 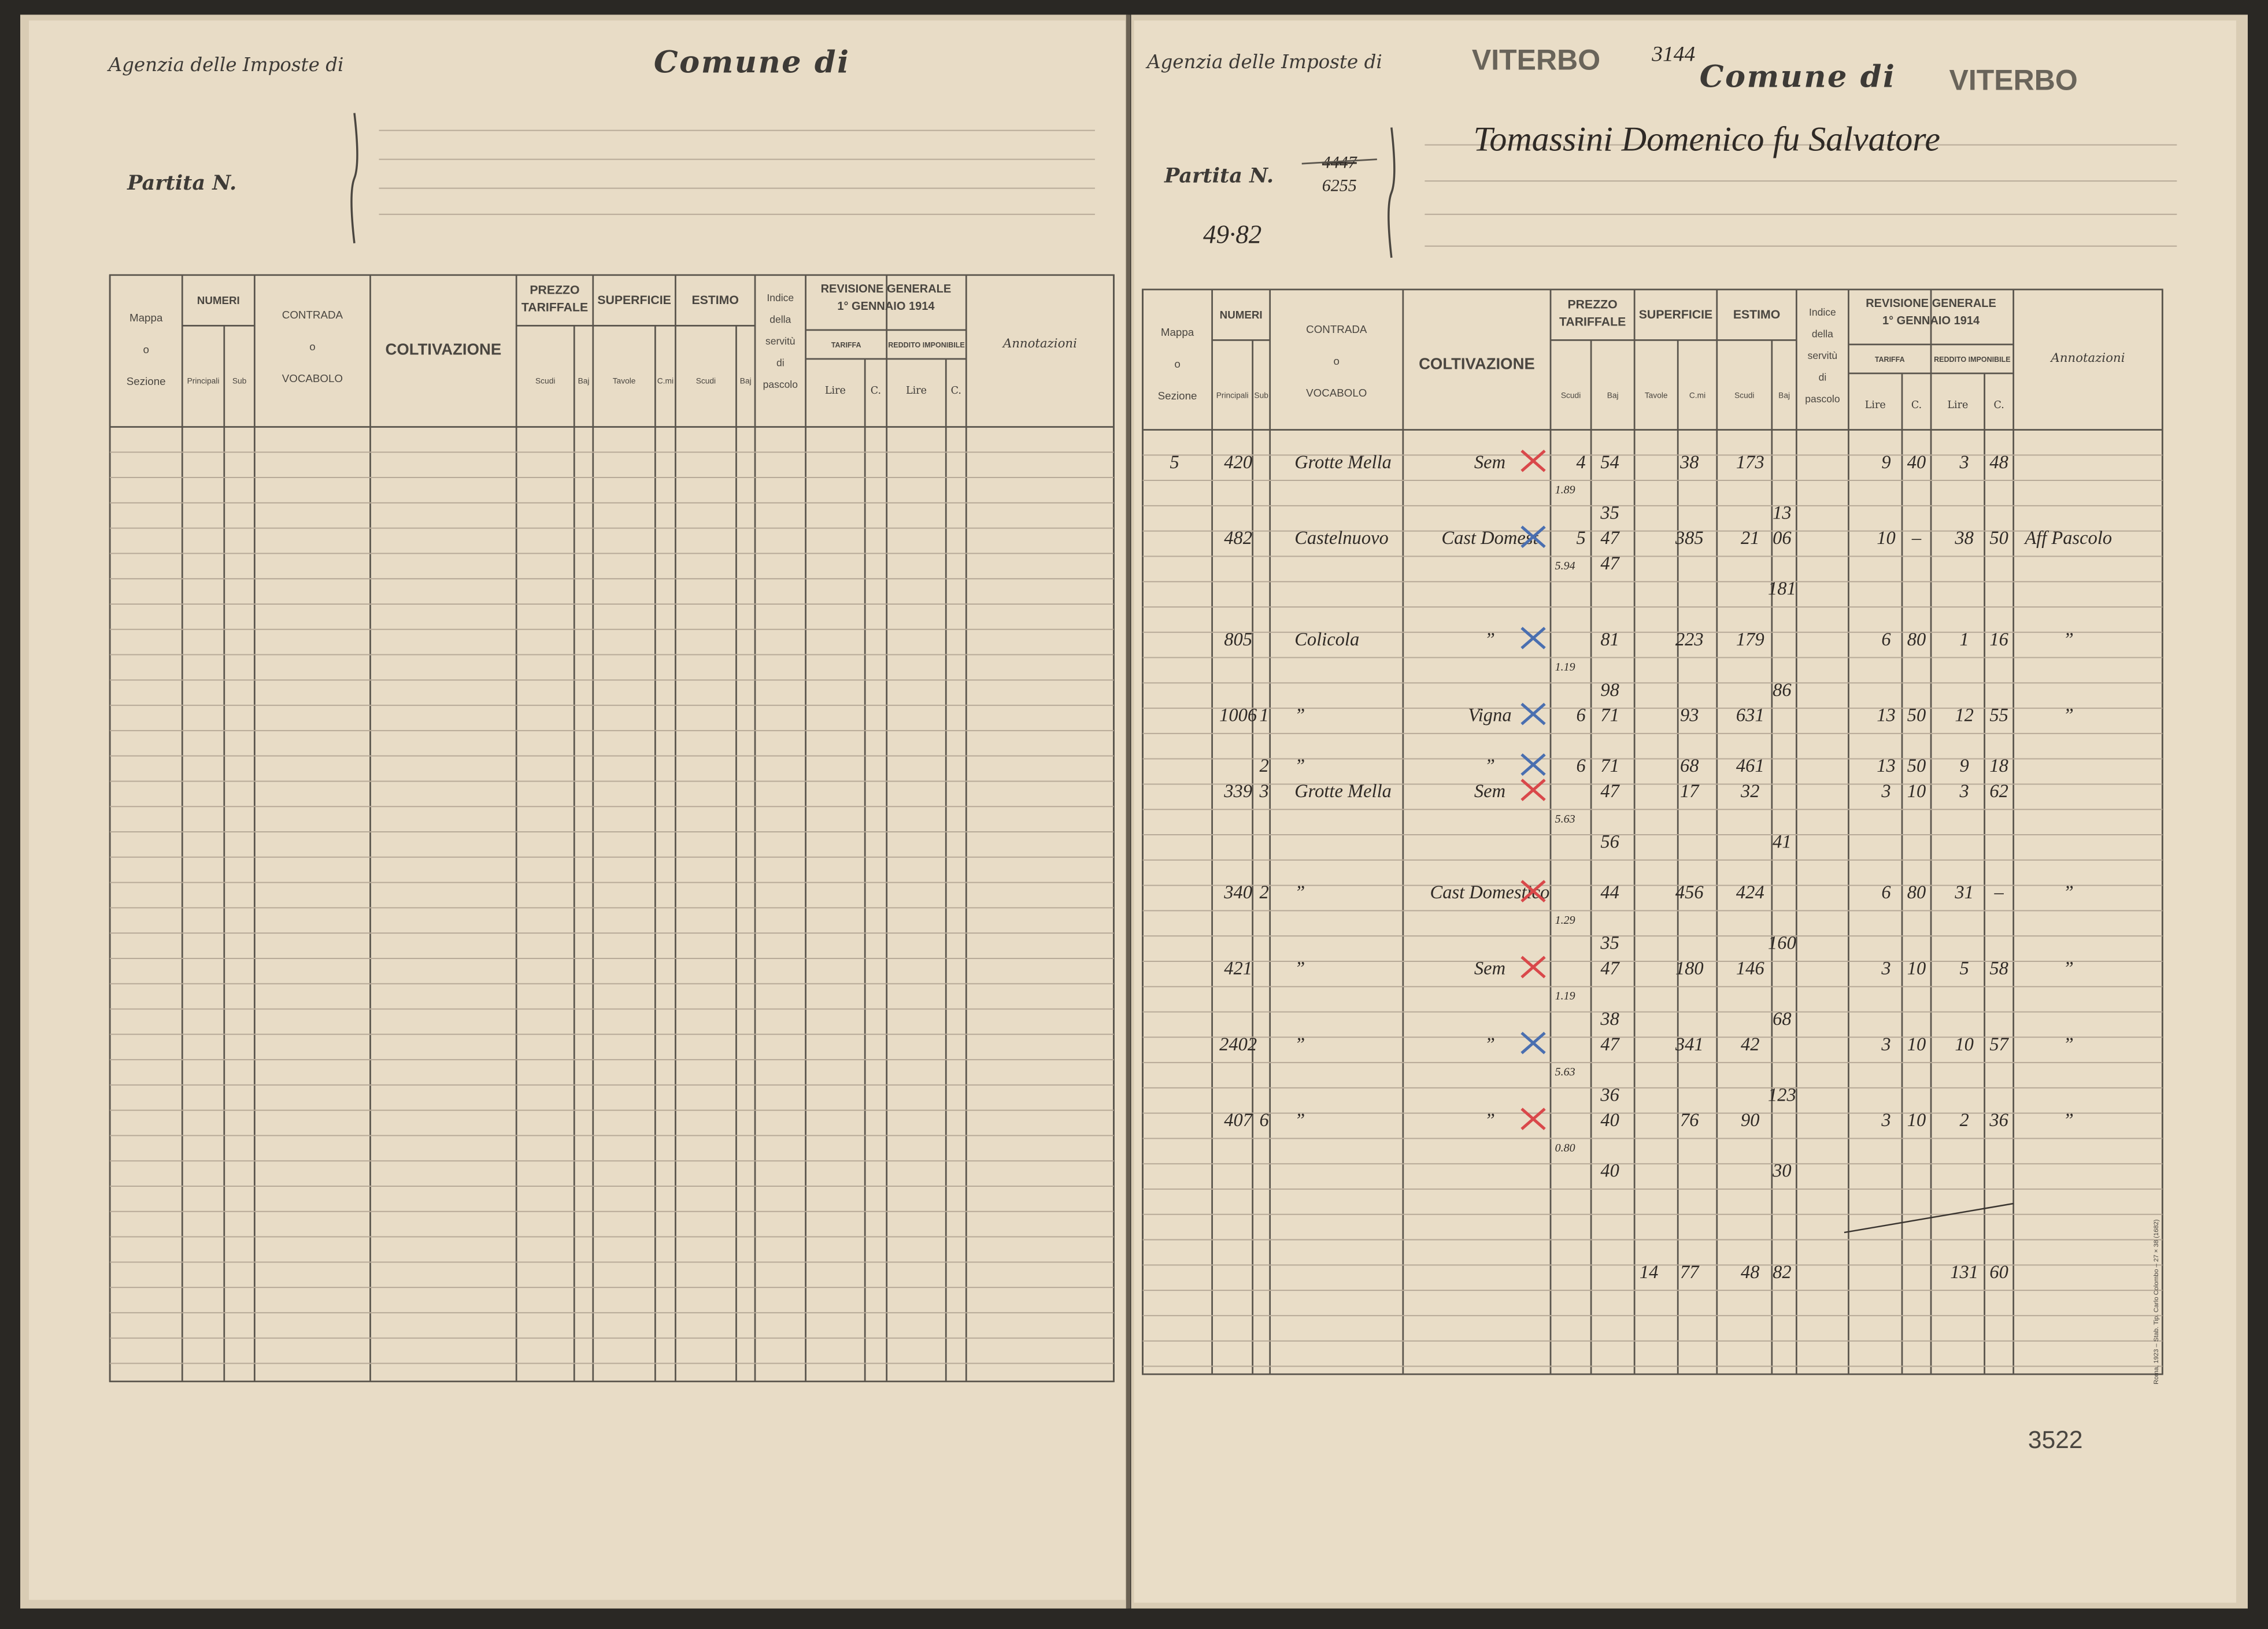 I want to click on entry-ps: 5, so click(x=1580, y=538).